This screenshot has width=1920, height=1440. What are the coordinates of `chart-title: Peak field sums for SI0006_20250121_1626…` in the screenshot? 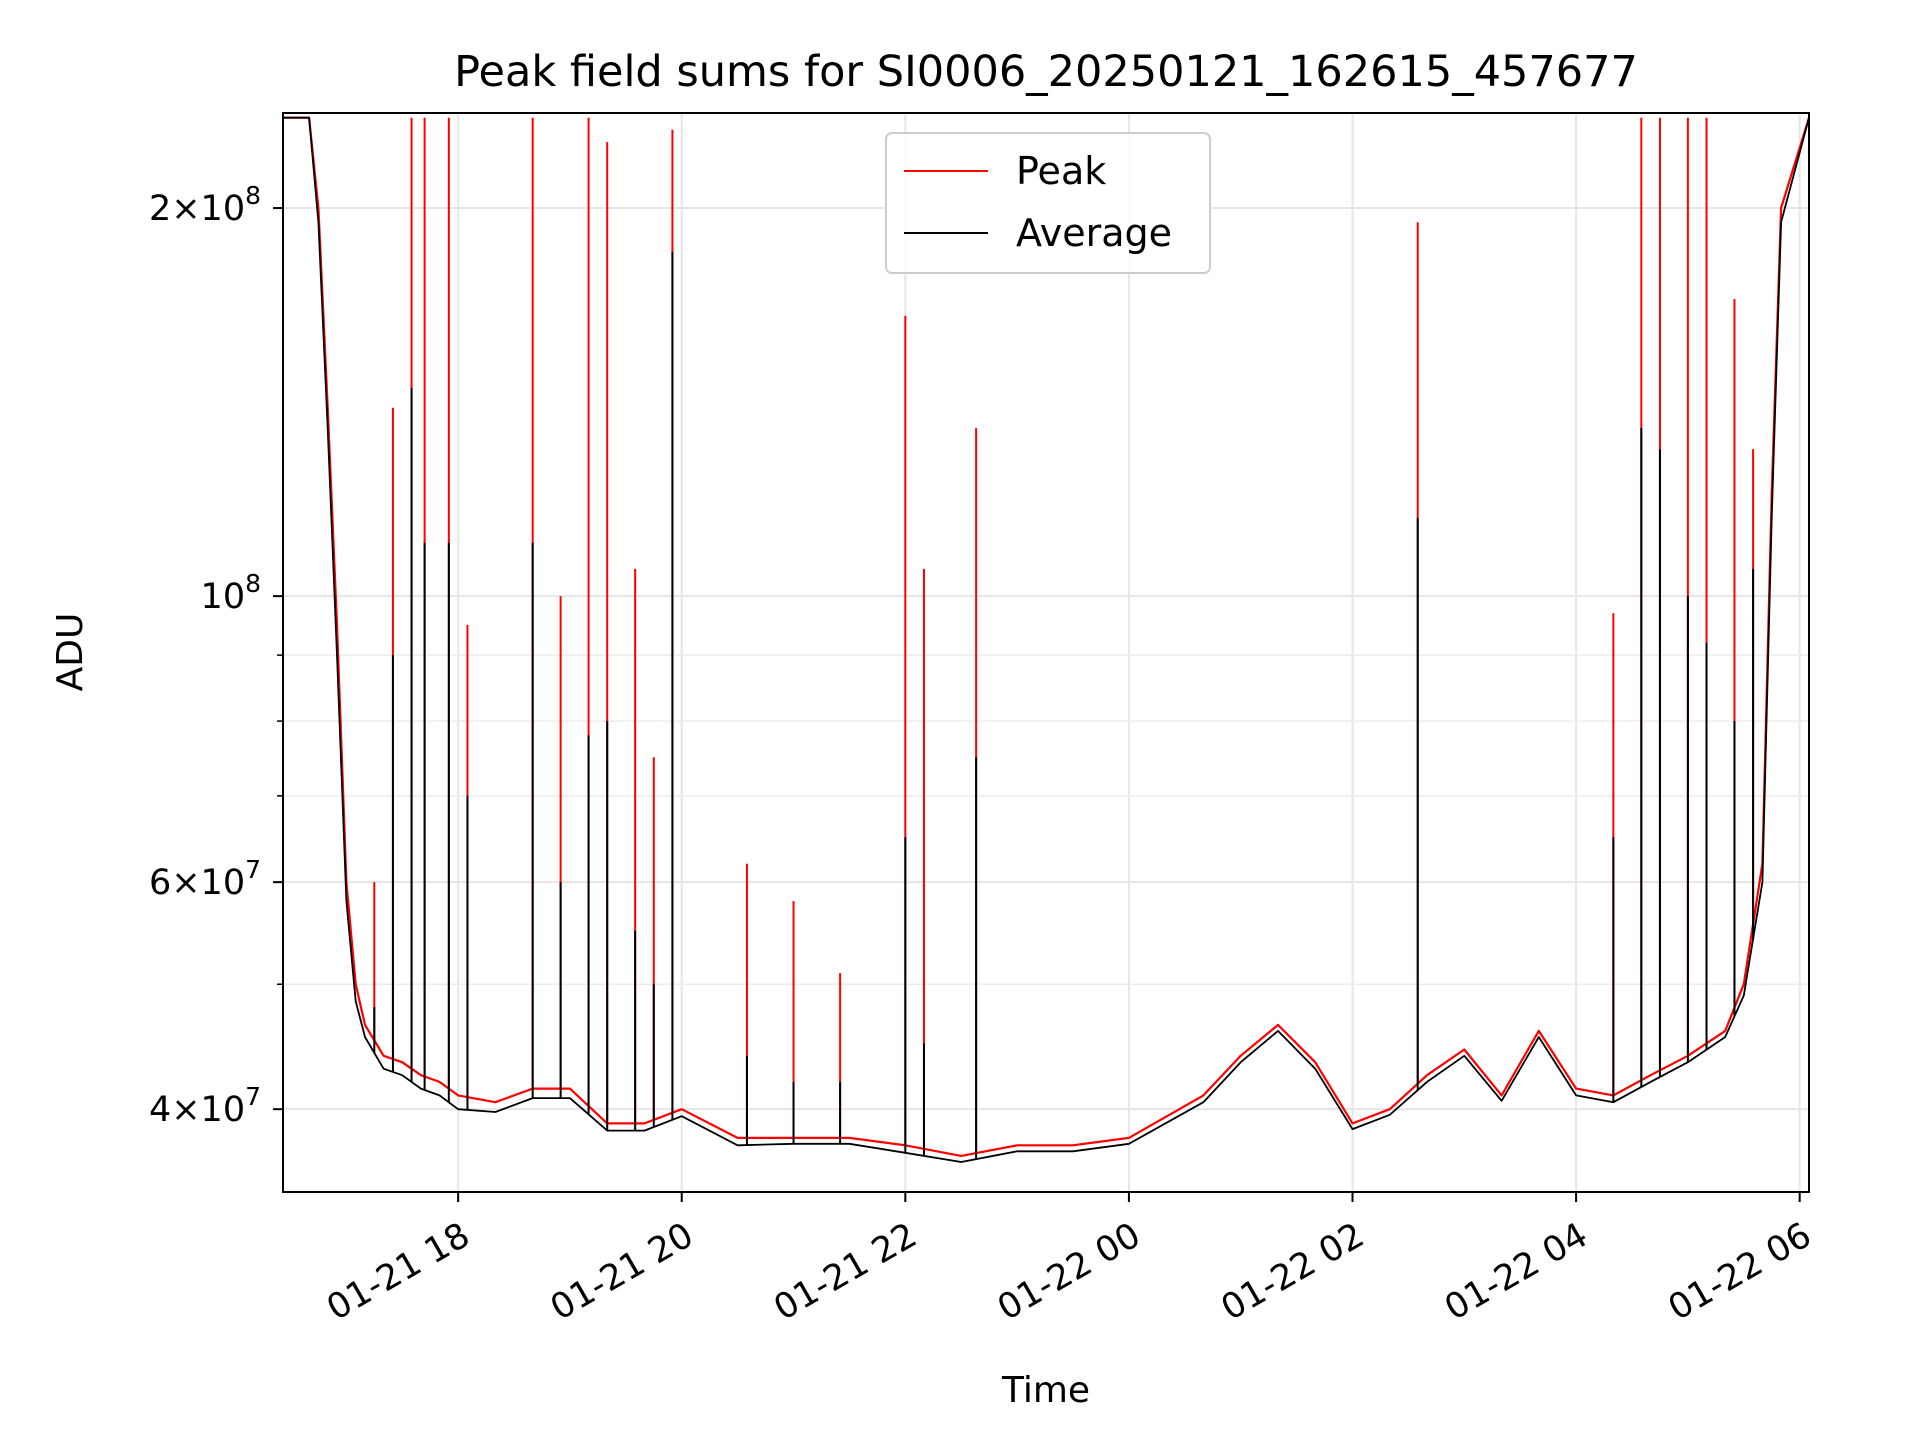 It's located at (1046, 72).